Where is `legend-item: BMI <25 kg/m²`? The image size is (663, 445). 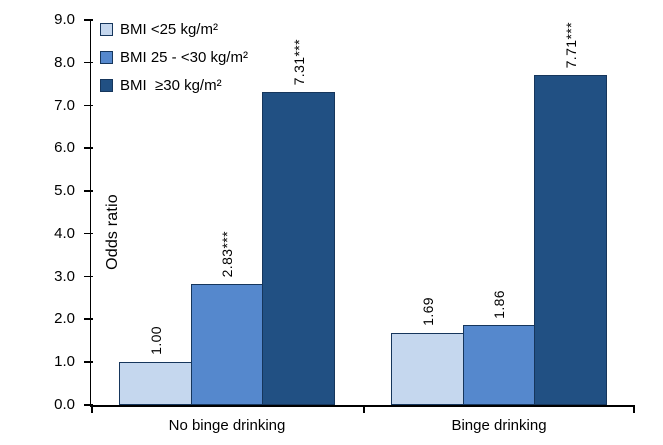
legend-item: BMI <25 kg/m² is located at coordinates (174, 29).